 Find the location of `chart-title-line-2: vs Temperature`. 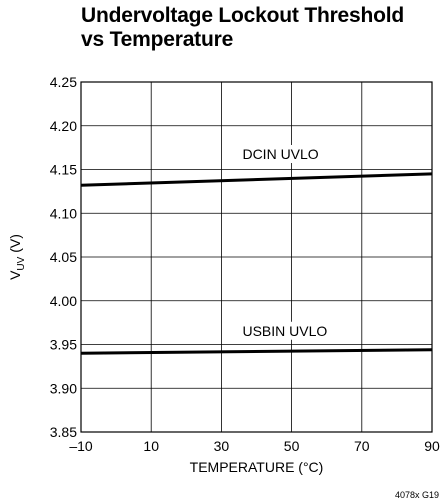

chart-title-line-2: vs Temperature is located at coordinates (157, 39).